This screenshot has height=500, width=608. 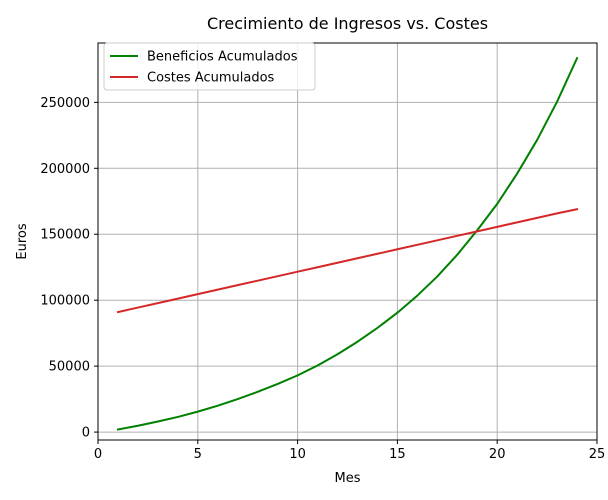 I want to click on y-axis-label: Euros, so click(x=22, y=241).